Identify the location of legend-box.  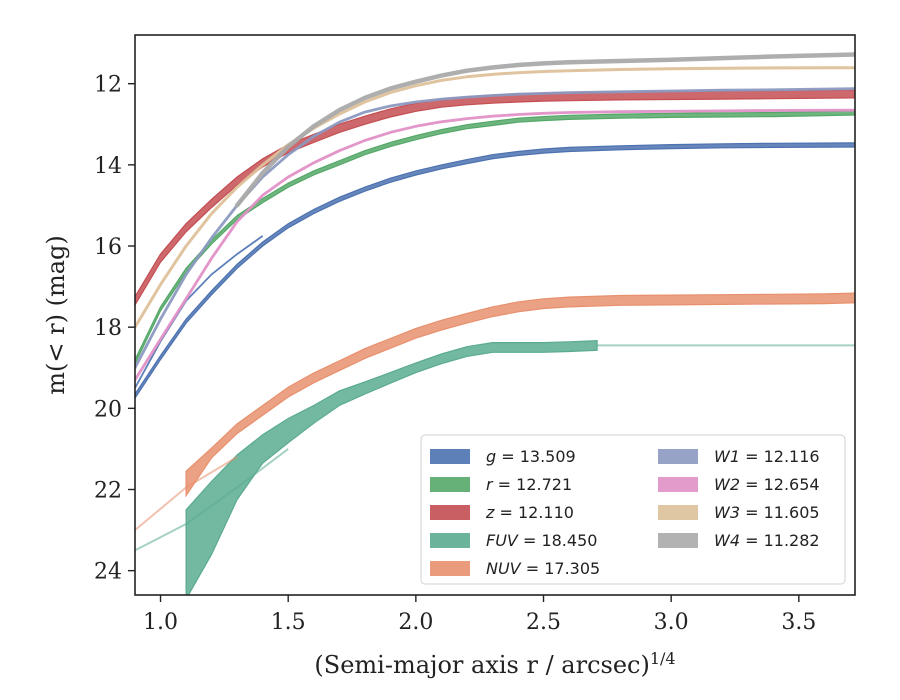
(633, 509).